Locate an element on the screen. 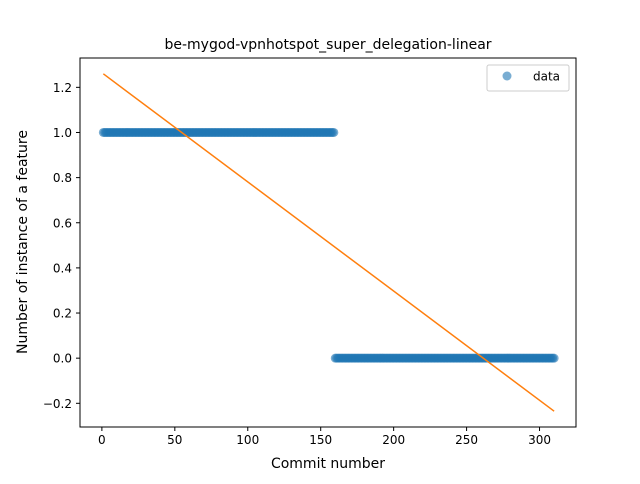 The width and height of the screenshot is (640, 484). y-tick-label: −0.2 is located at coordinates (57, 404).